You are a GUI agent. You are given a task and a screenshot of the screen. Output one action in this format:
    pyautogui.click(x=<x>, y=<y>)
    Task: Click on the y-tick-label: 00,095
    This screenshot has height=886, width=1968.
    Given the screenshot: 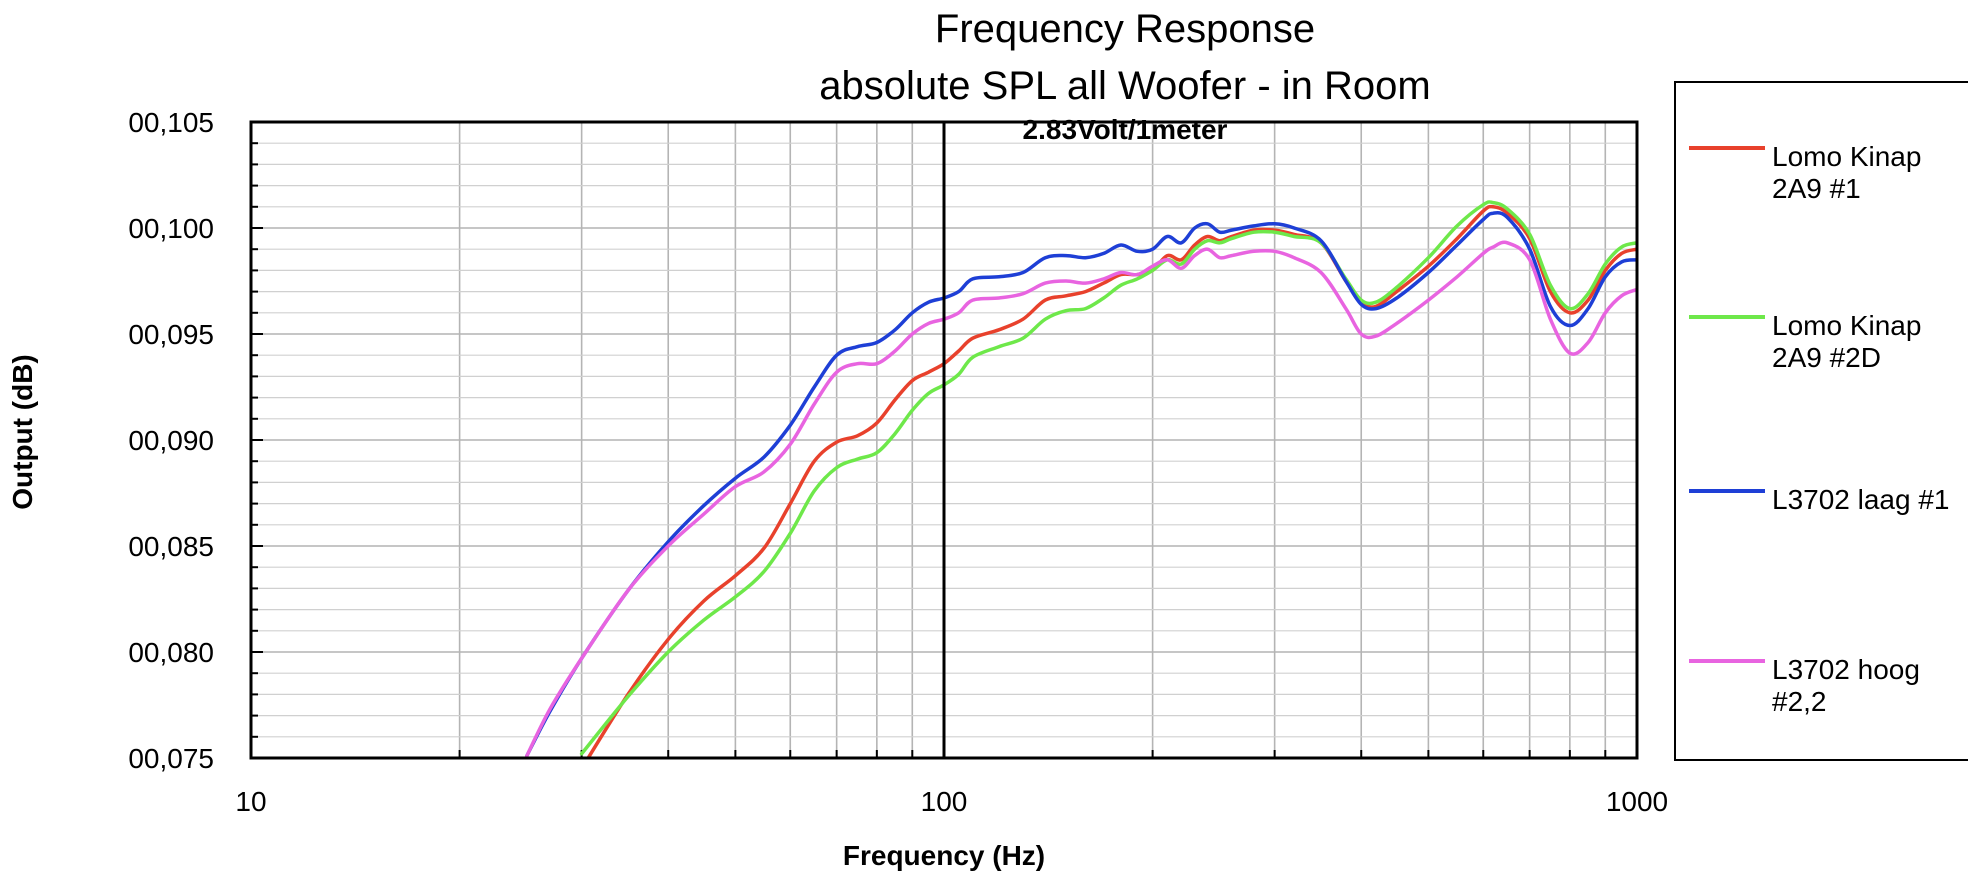 What is the action you would take?
    pyautogui.click(x=171, y=334)
    